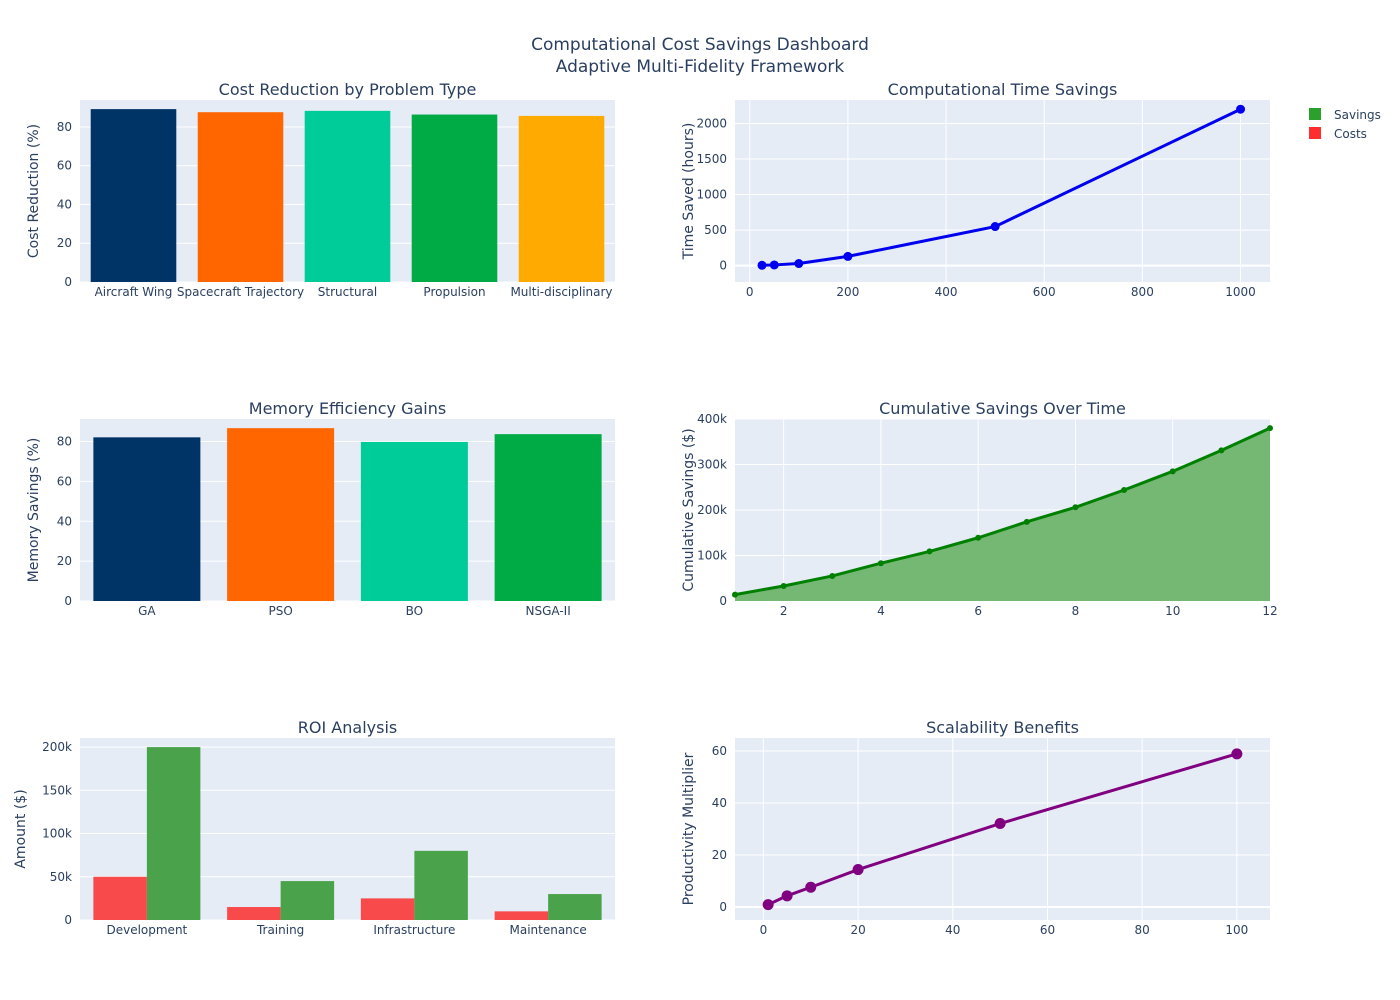  Describe the element at coordinates (700, 67) in the screenshot. I see `dashboard-title-line2: Adaptive Multi-Fidelity Framework` at that location.